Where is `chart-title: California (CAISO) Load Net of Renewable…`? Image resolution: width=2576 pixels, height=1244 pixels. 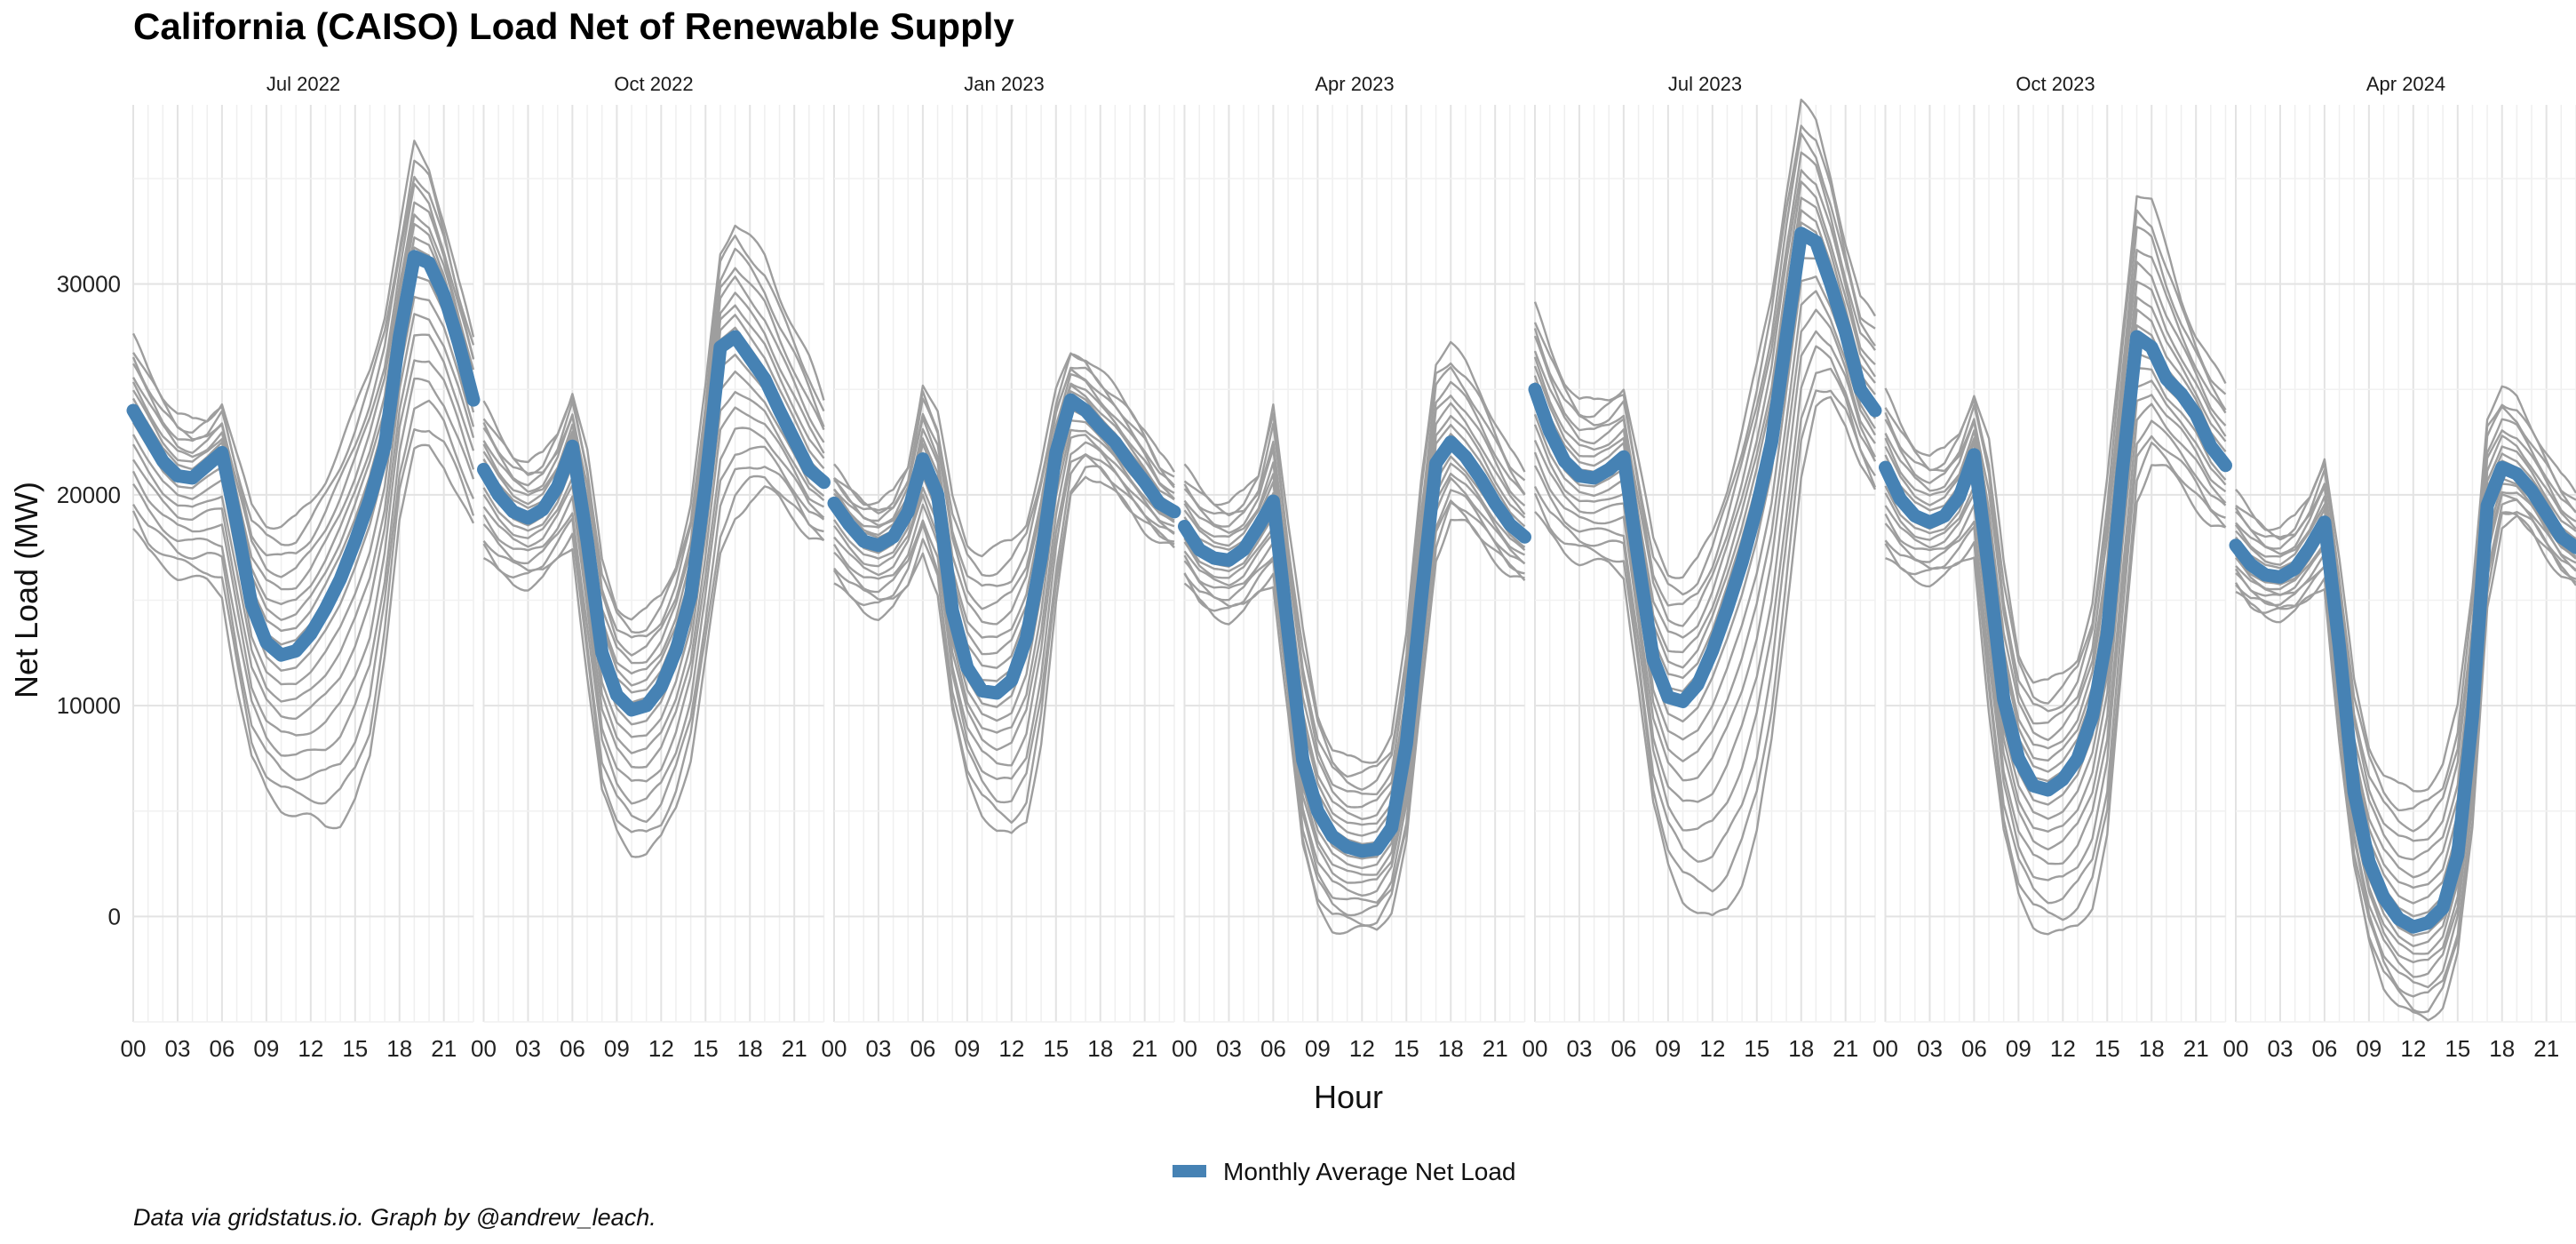
chart-title: California (CAISO) Load Net of Renewable… is located at coordinates (573, 26).